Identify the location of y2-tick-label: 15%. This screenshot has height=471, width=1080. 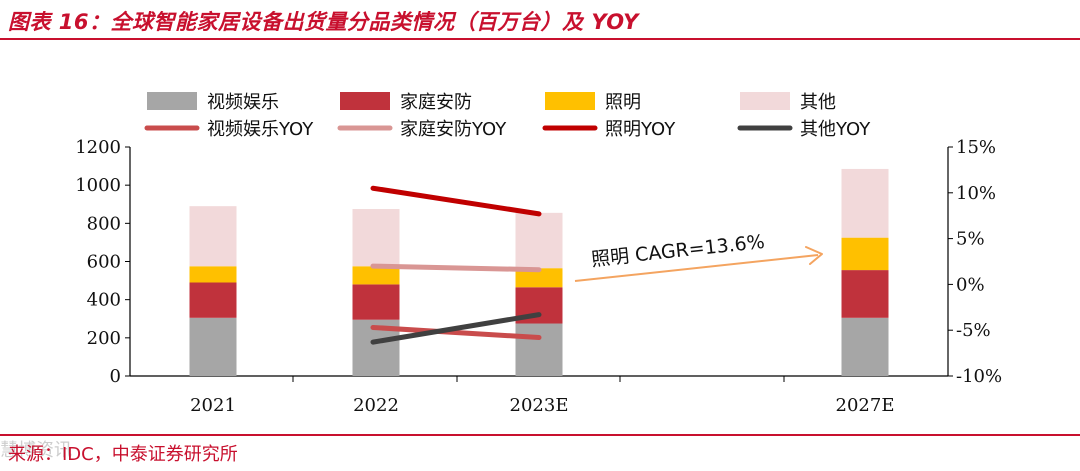
(976, 147).